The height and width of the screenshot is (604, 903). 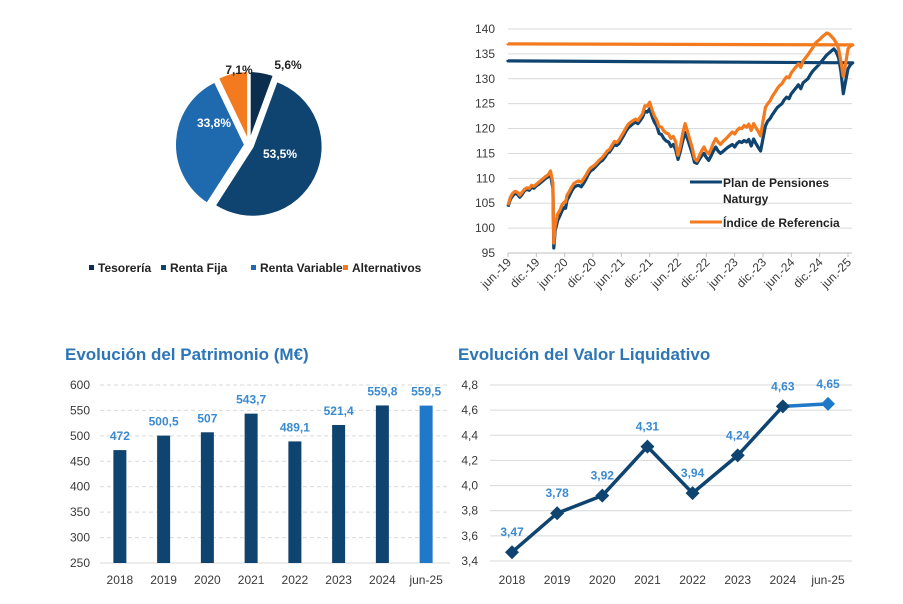 I want to click on legend-label: Índice de Referencia, so click(x=781, y=222).